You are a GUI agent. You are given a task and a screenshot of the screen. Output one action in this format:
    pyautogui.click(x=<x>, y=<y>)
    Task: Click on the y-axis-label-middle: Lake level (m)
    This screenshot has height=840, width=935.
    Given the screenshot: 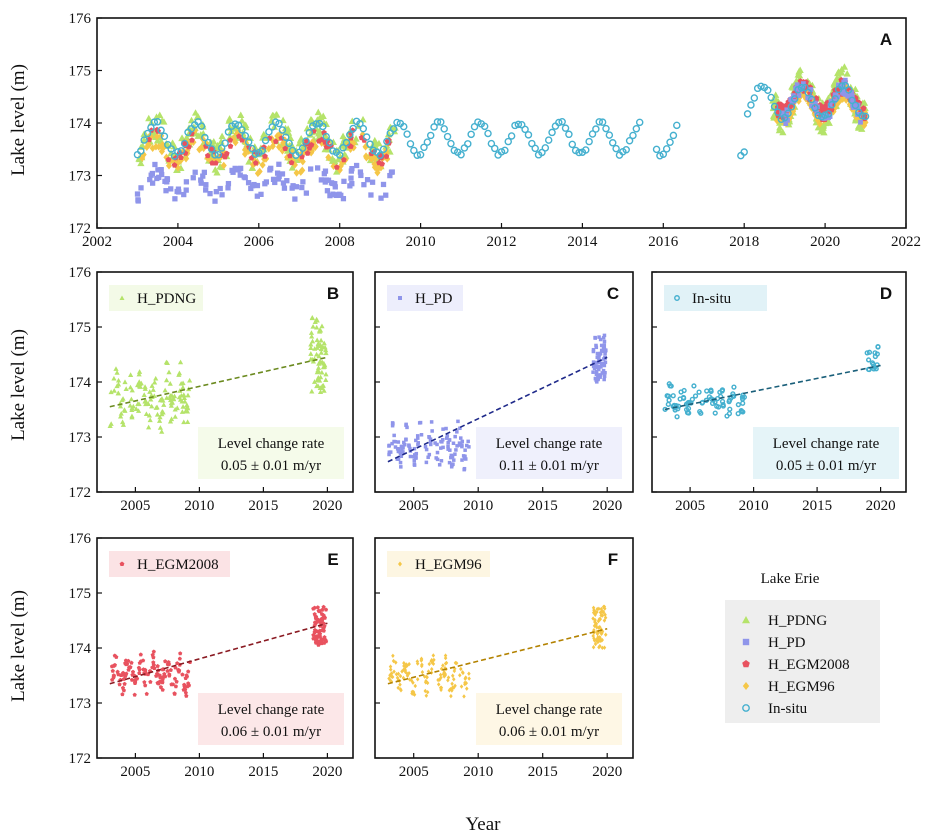 What is the action you would take?
    pyautogui.click(x=18, y=385)
    